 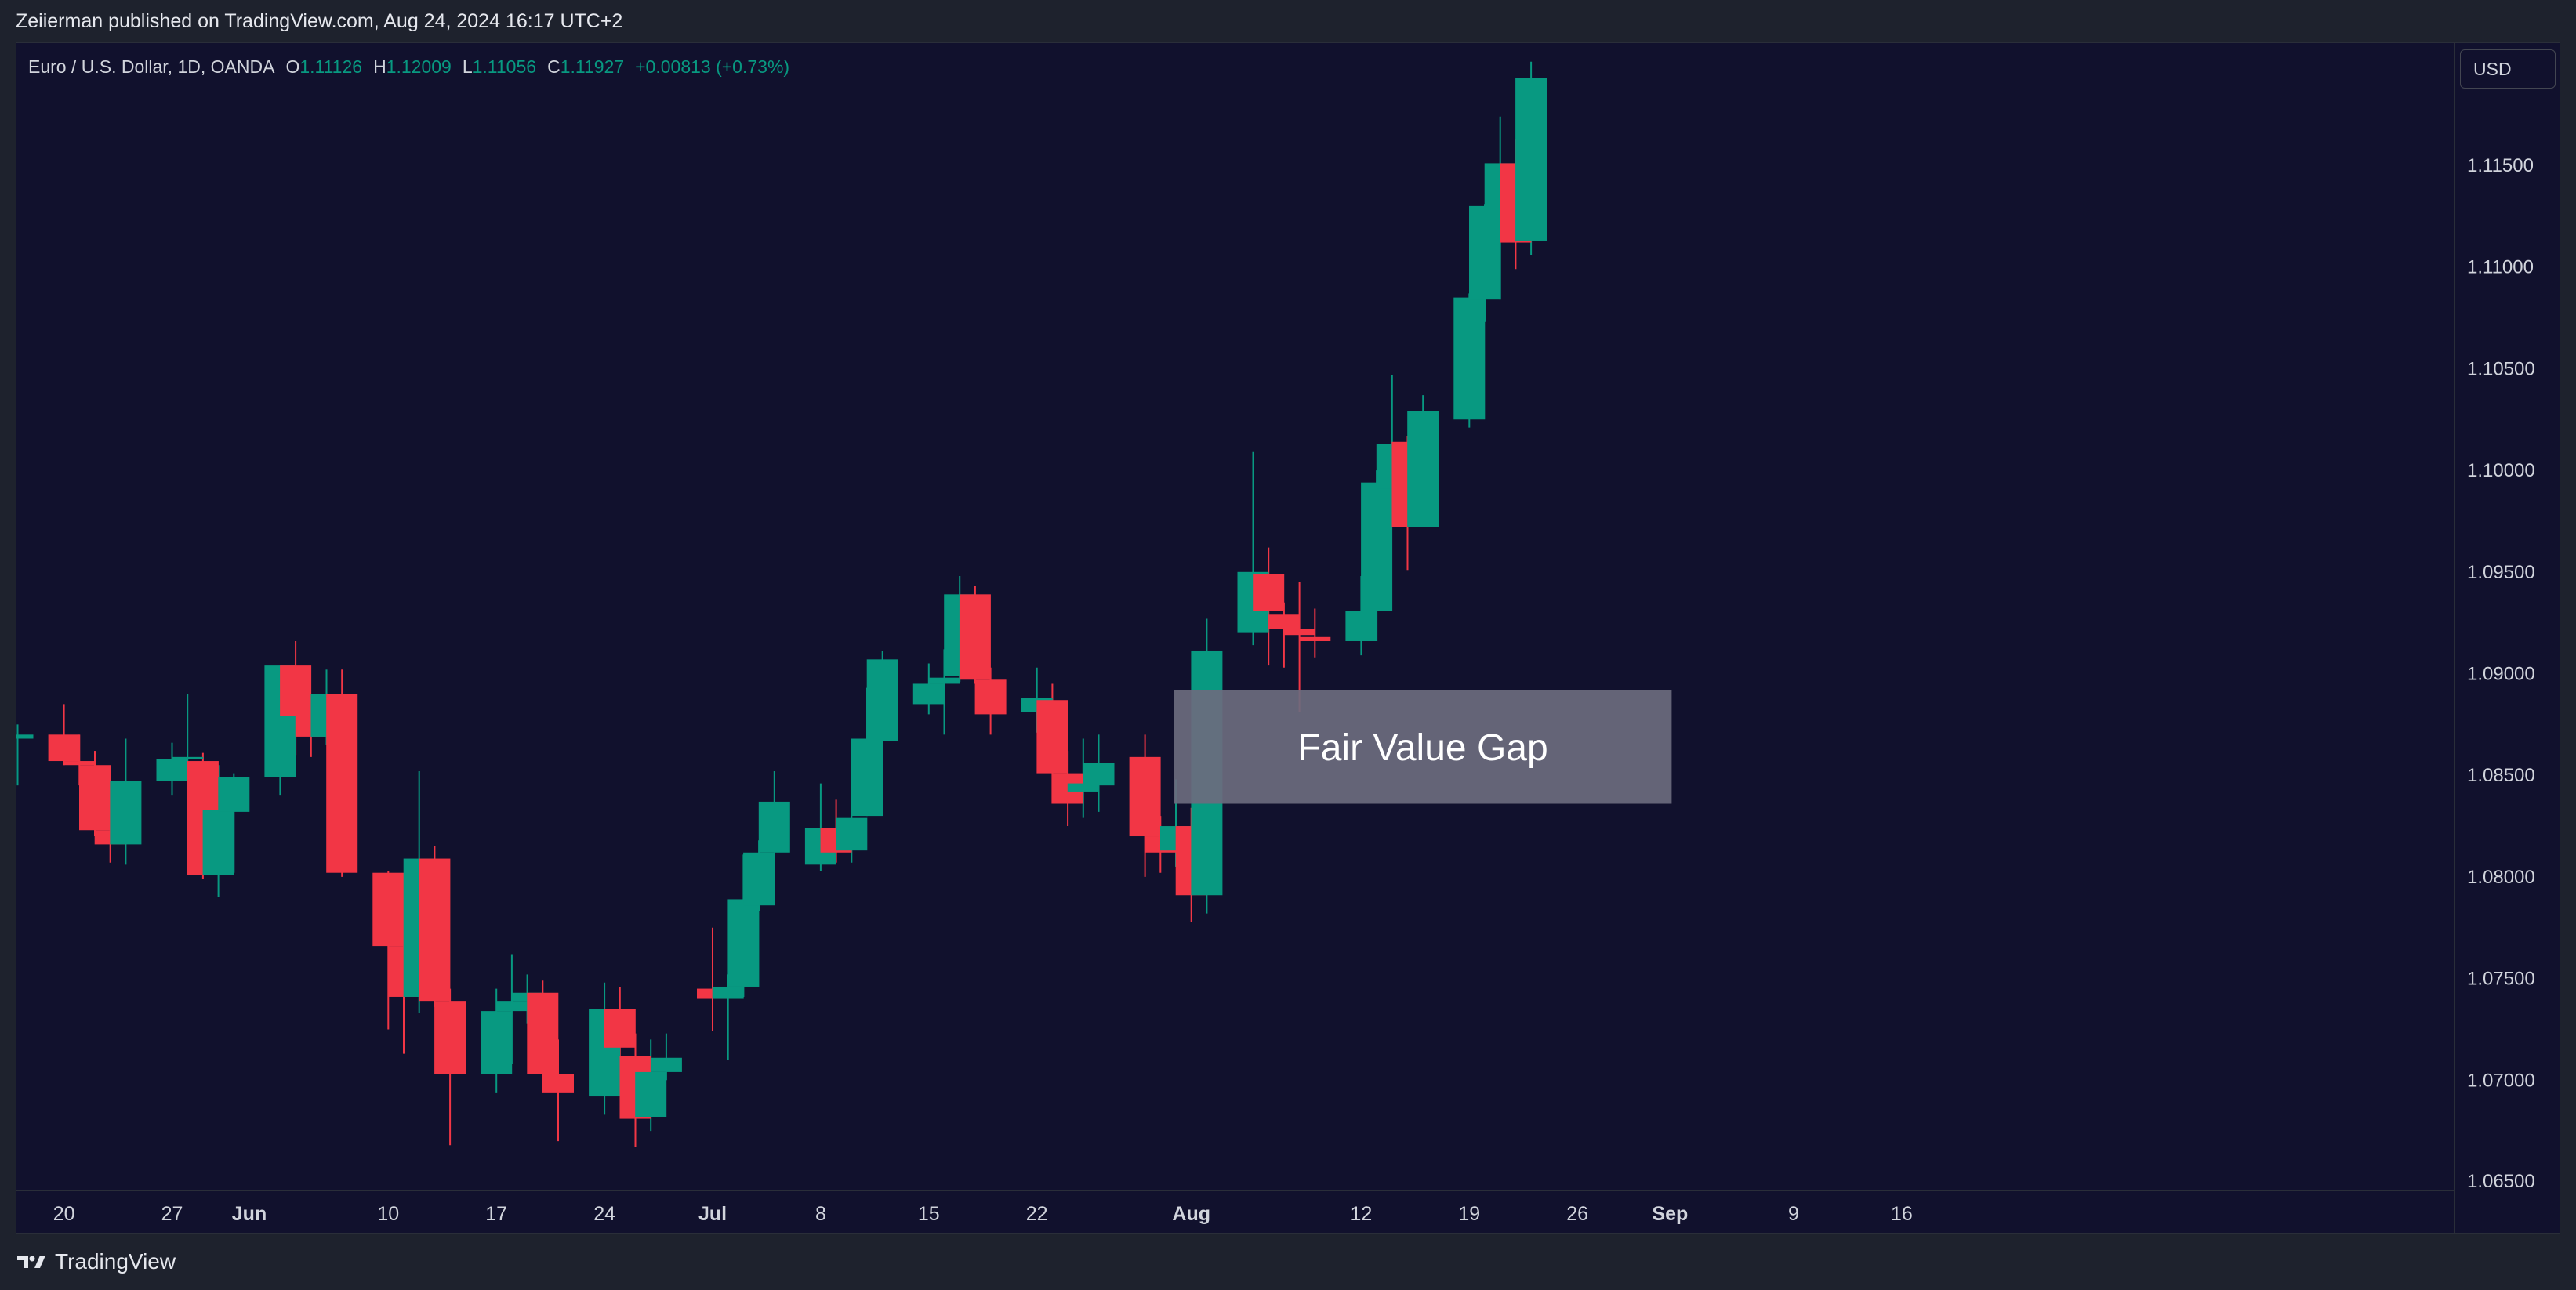 What do you see at coordinates (504, 66) in the screenshot?
I see `low-value: 1.11056` at bounding box center [504, 66].